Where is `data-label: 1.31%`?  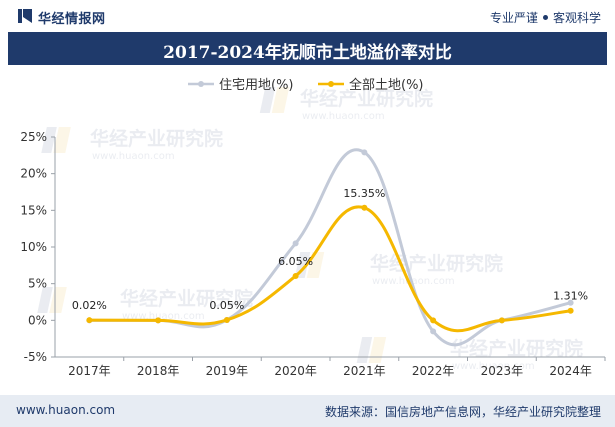 data-label: 1.31% is located at coordinates (570, 296).